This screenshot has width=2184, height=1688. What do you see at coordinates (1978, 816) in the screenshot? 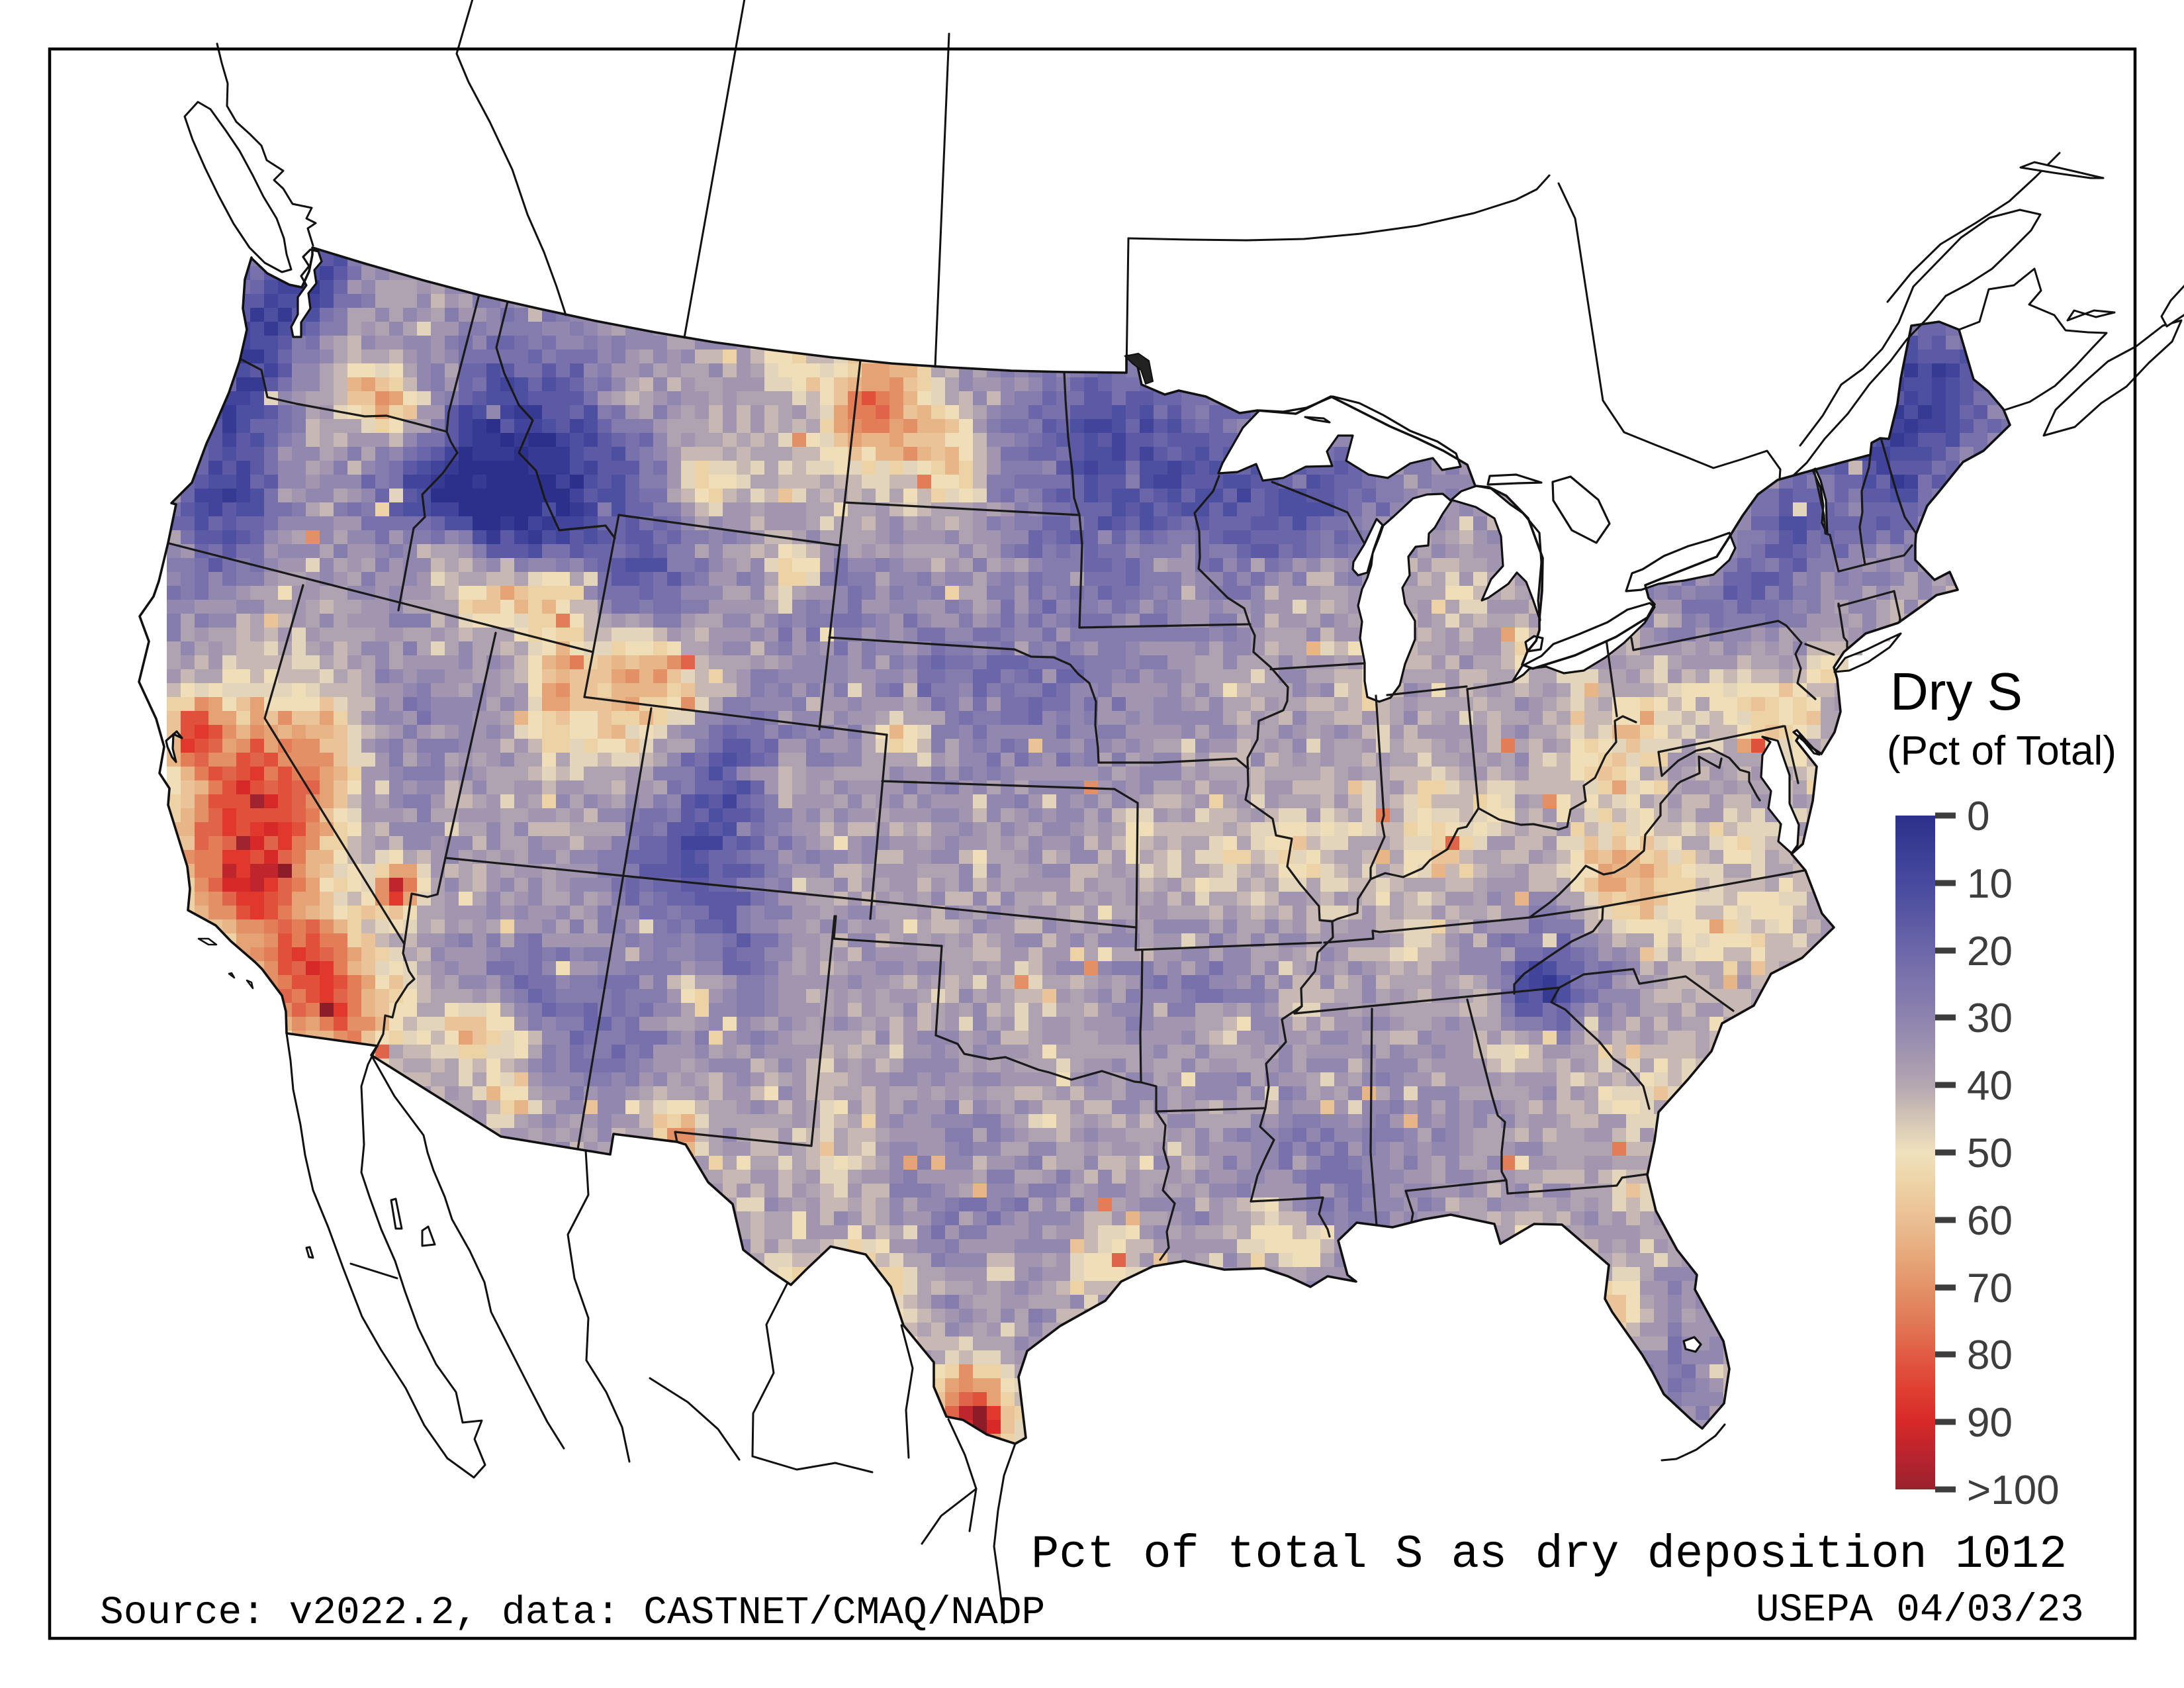
I see `svg-text: 0` at bounding box center [1978, 816].